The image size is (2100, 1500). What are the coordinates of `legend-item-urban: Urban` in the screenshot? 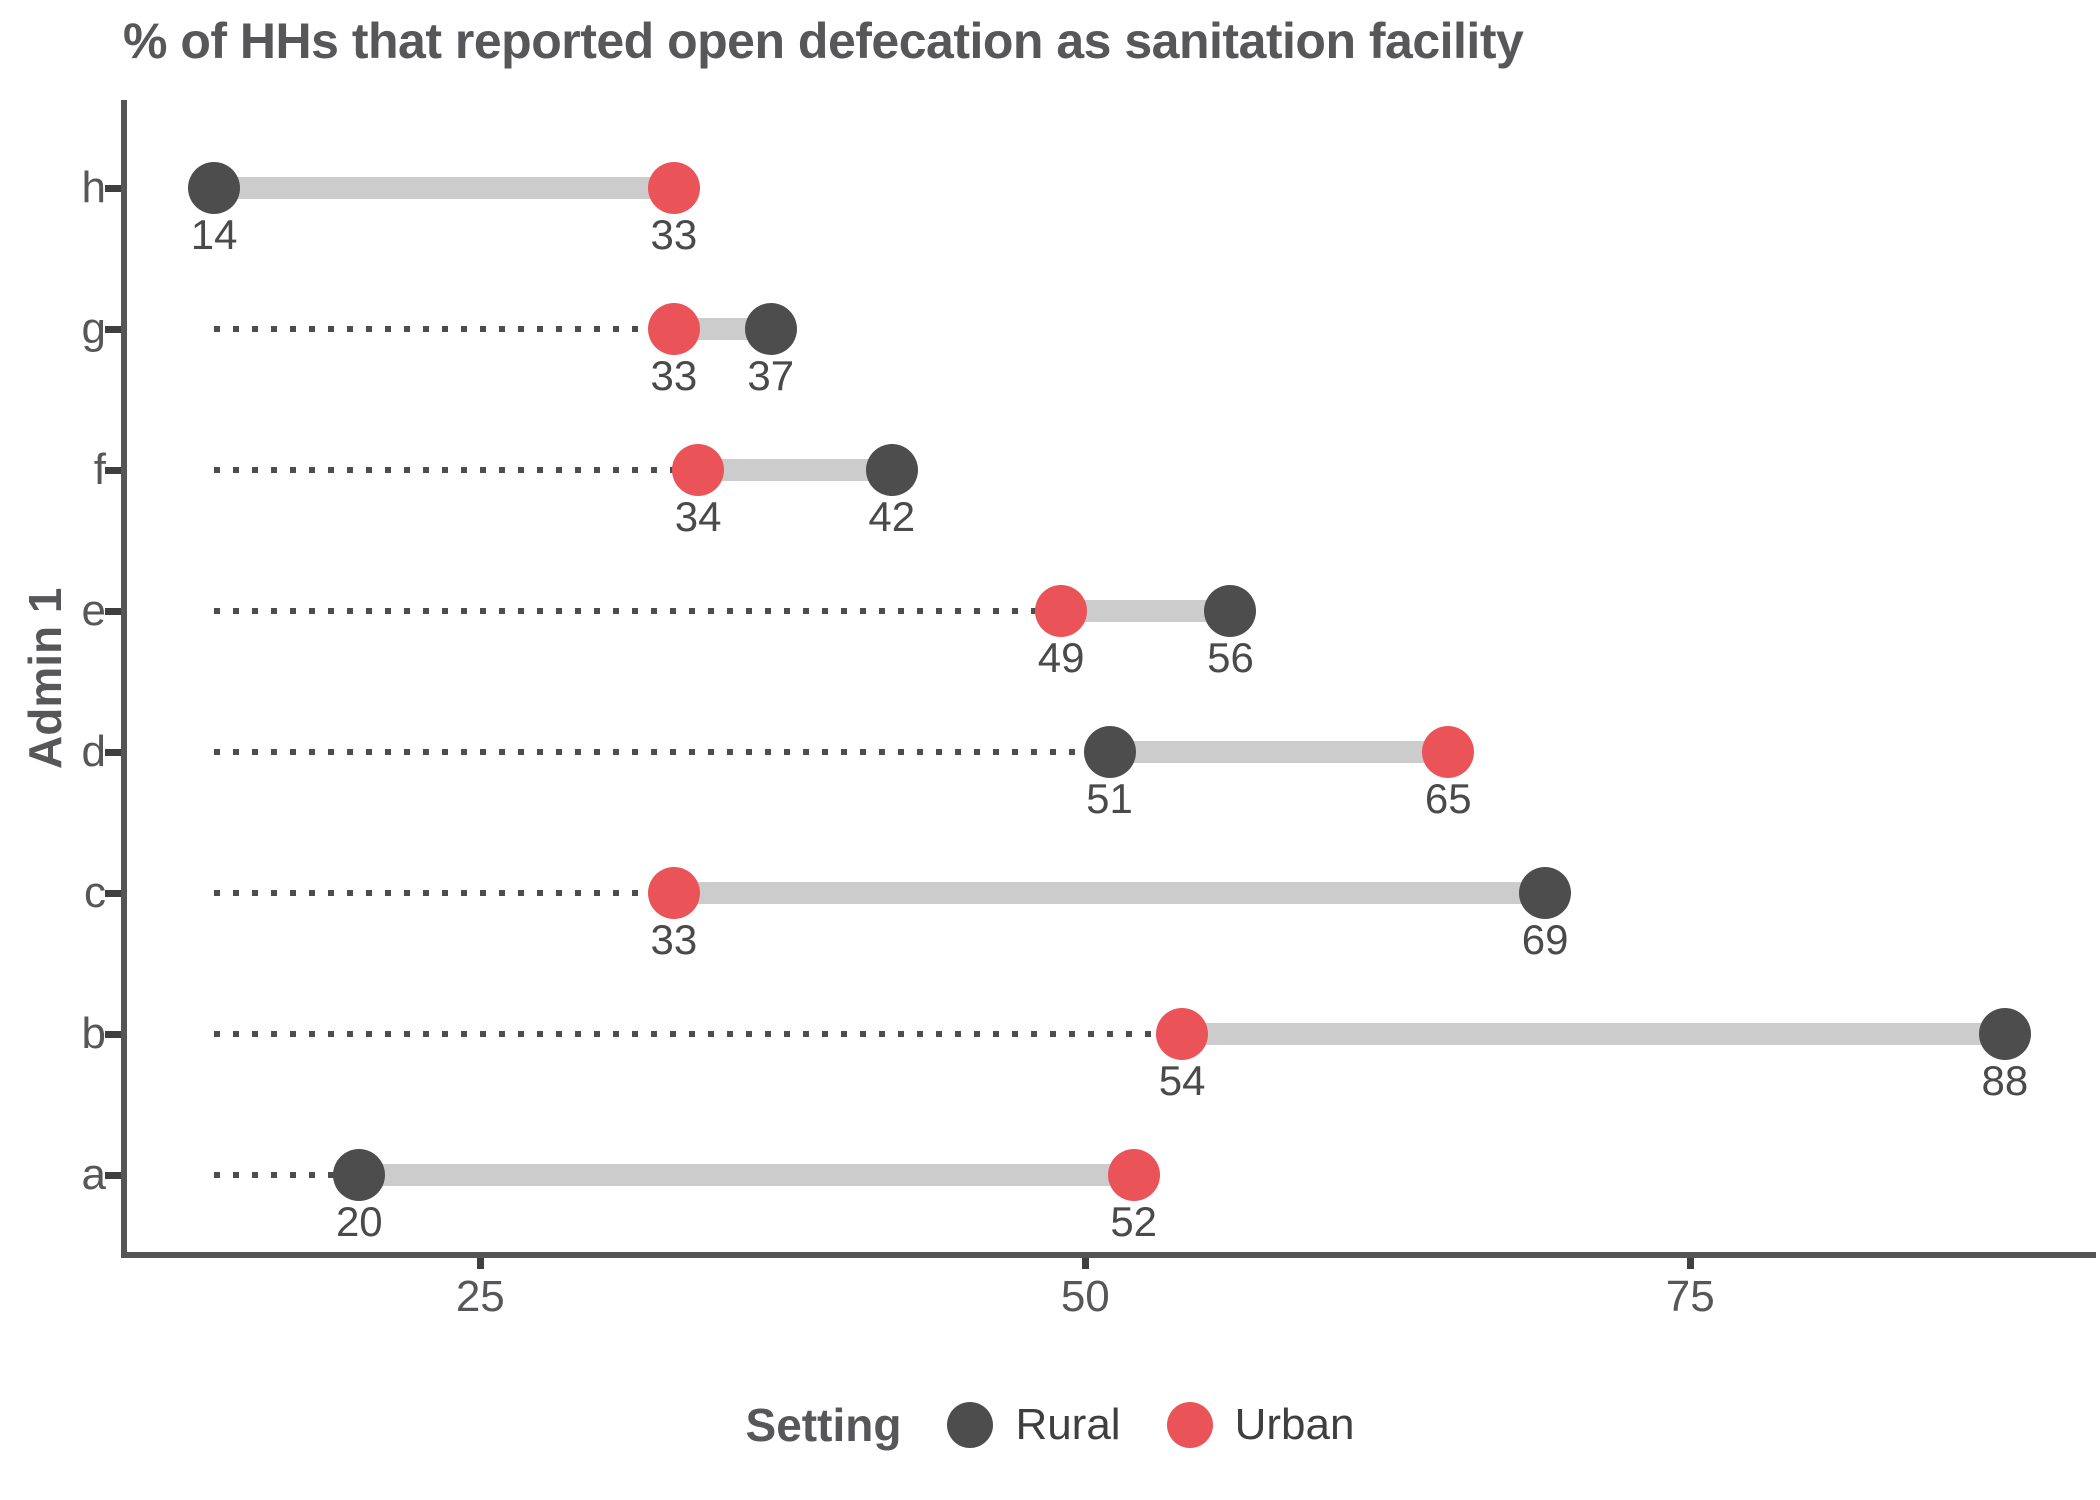 It's located at (1260, 1425).